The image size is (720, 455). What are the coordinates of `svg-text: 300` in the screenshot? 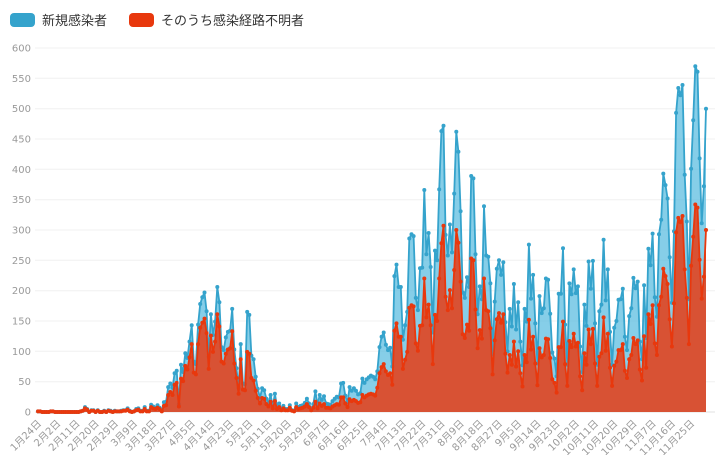 It's located at (21, 231).